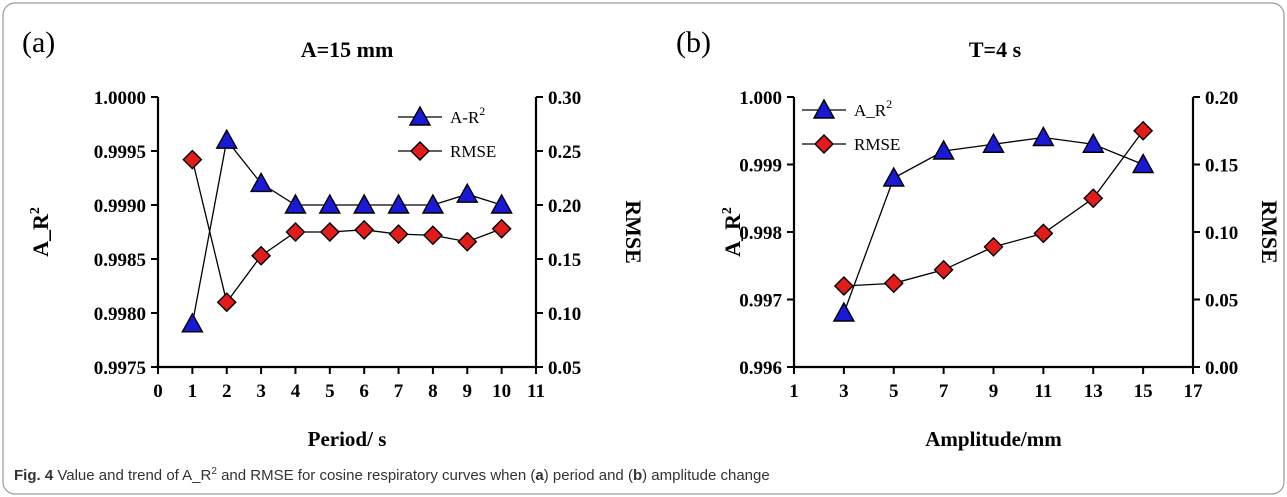  I want to click on legend-label-main: A-R, so click(465, 117).